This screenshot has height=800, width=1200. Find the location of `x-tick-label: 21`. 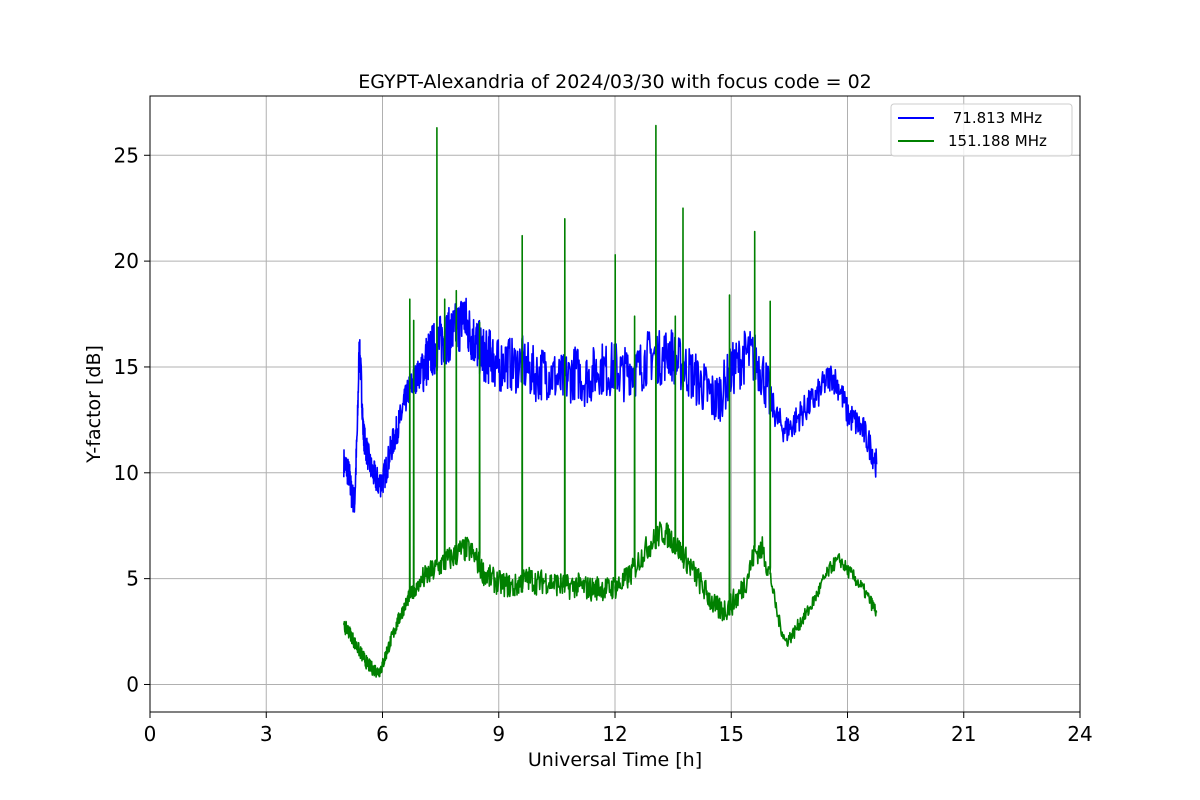

x-tick-label: 21 is located at coordinates (963, 734).